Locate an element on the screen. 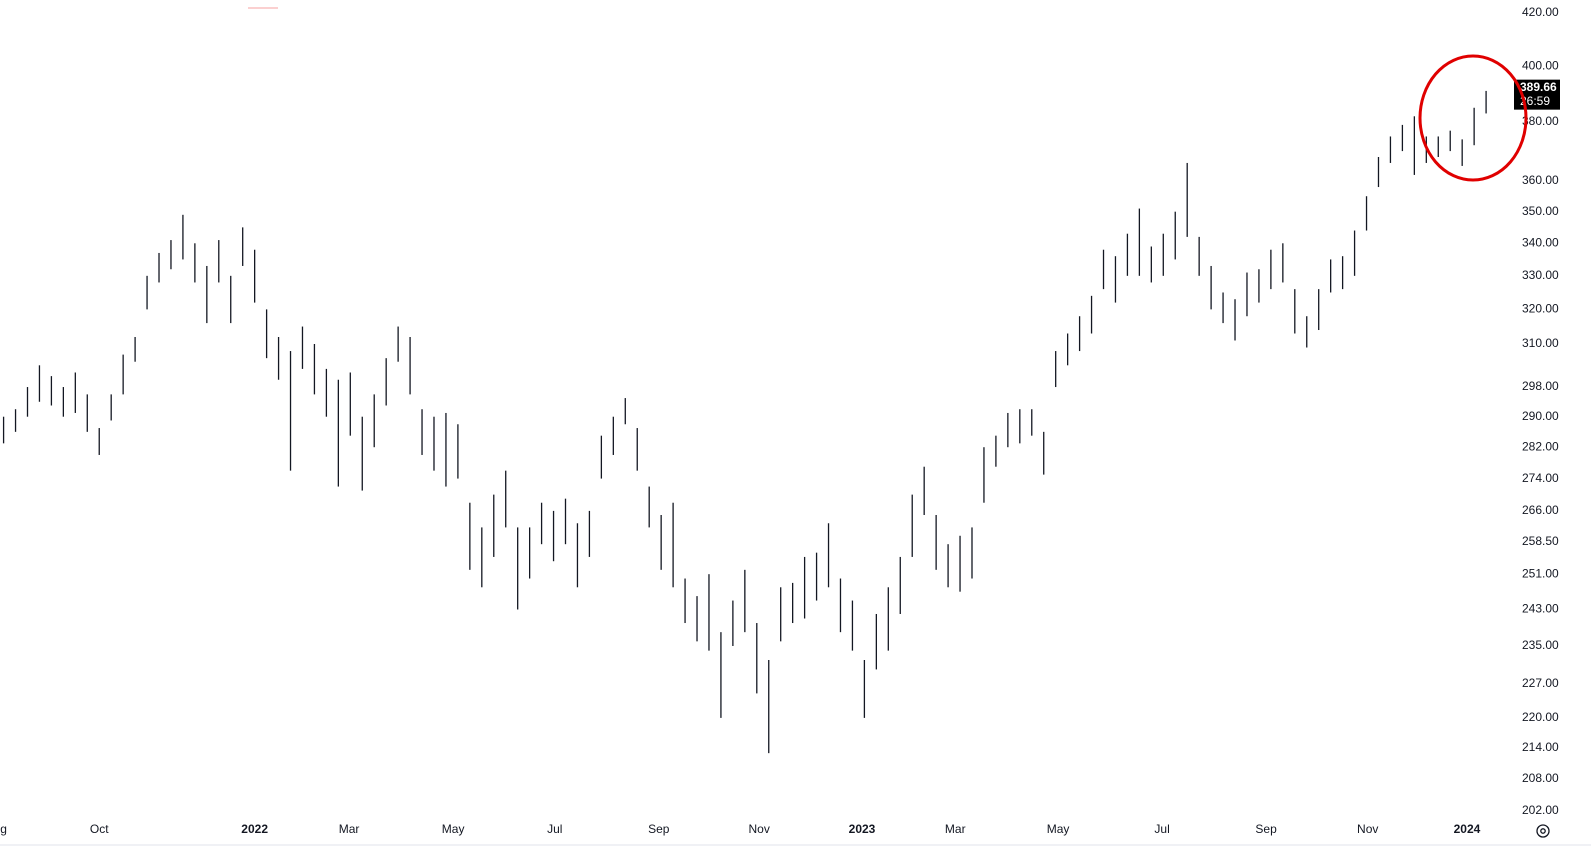  y-tick-label: 274.00 is located at coordinates (1540, 478).